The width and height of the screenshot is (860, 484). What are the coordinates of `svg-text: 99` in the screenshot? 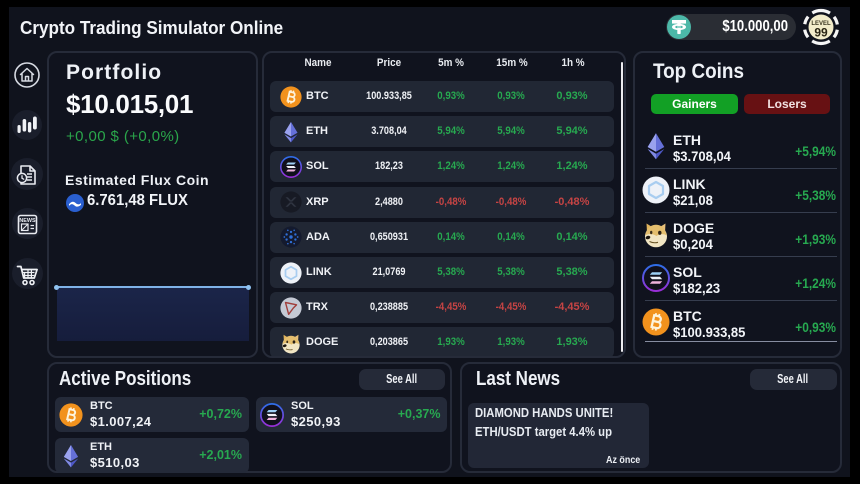 It's located at (821, 33).